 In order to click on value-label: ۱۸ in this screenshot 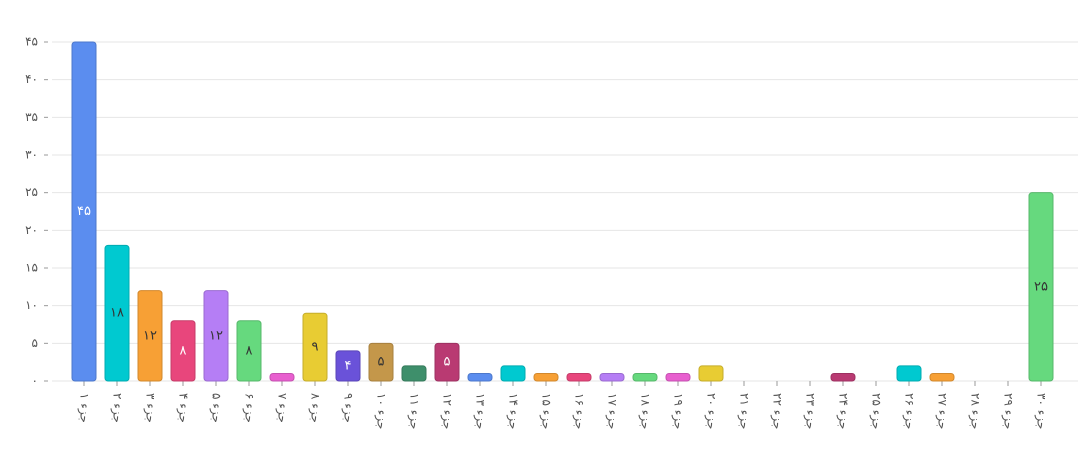, I will do `click(117, 313)`.